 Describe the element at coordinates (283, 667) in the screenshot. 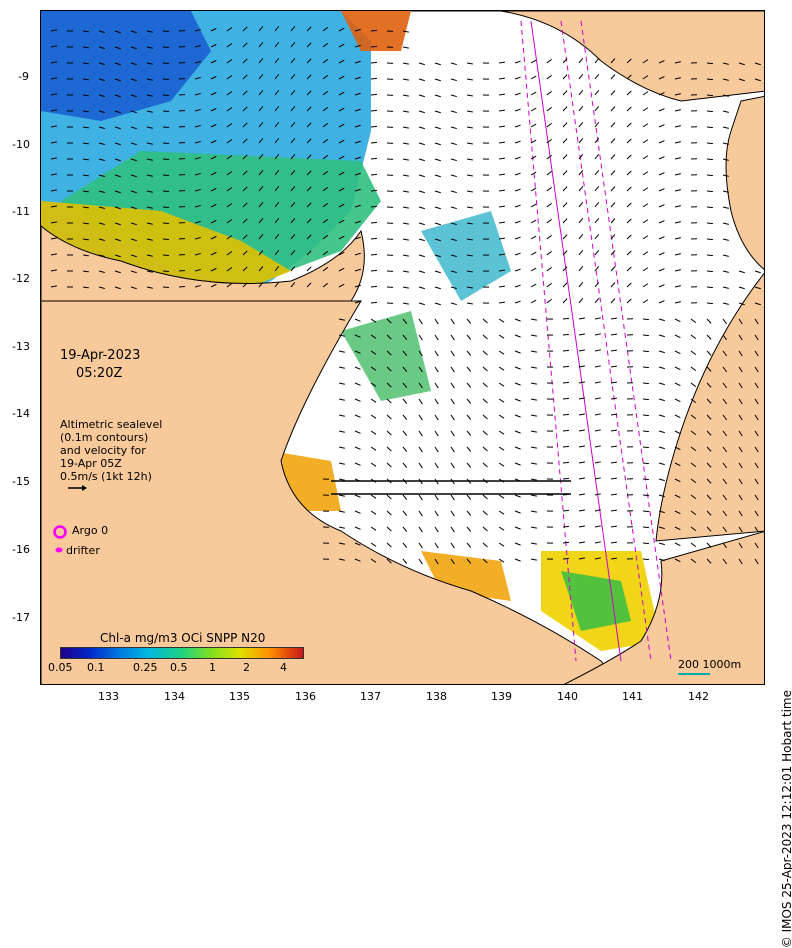

I see `colorbar-tick: 4` at that location.